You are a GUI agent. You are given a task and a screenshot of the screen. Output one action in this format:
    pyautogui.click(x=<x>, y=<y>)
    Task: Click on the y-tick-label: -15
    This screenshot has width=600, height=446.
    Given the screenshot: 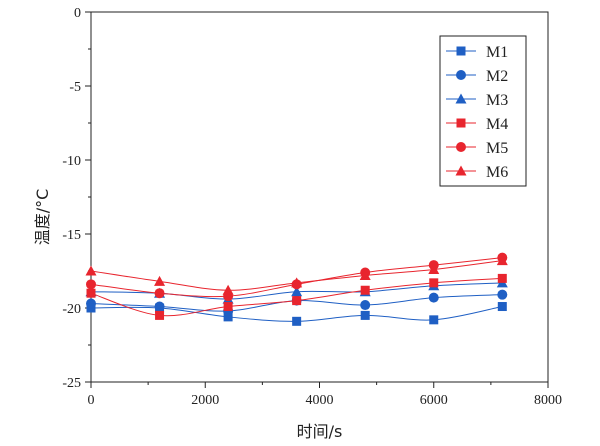 What is the action you would take?
    pyautogui.click(x=71, y=235)
    